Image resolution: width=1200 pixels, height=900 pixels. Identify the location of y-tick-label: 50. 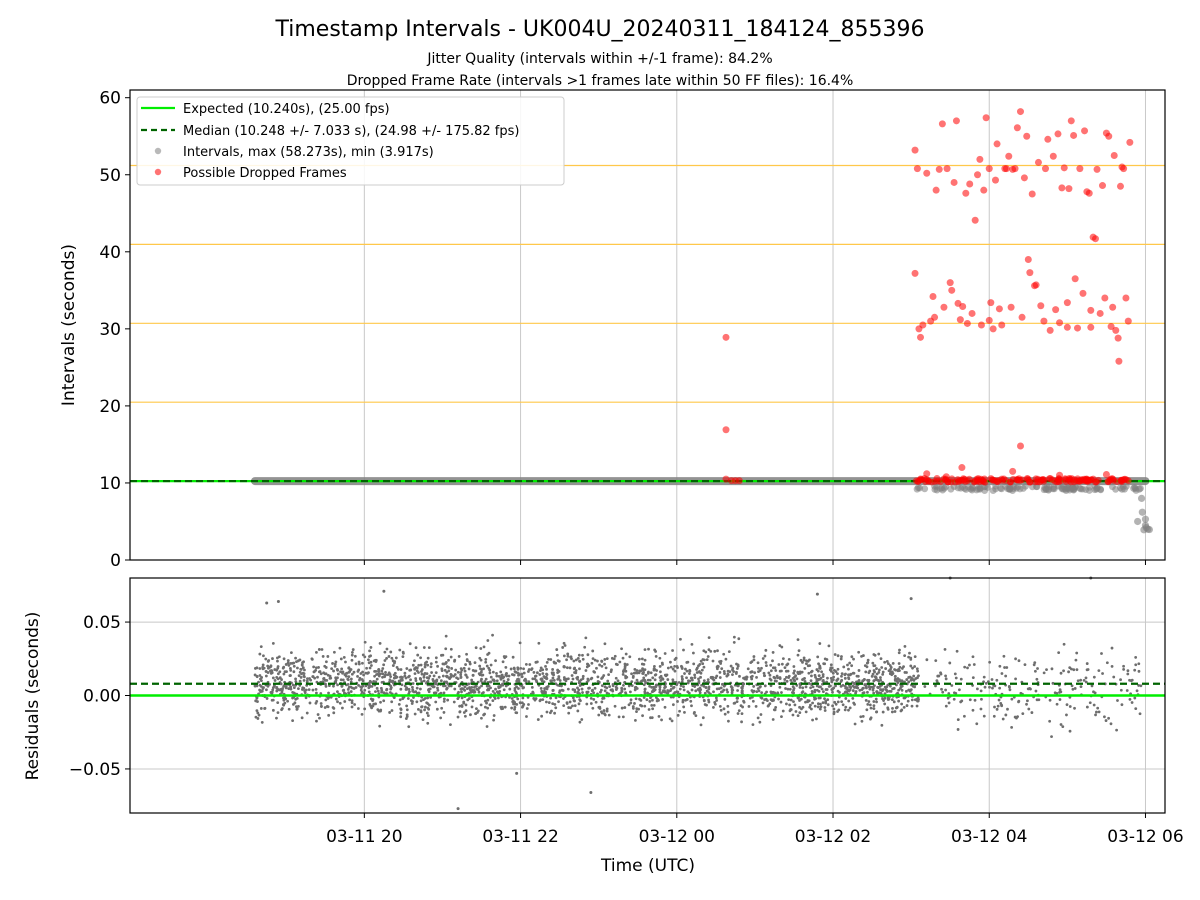
(110, 176).